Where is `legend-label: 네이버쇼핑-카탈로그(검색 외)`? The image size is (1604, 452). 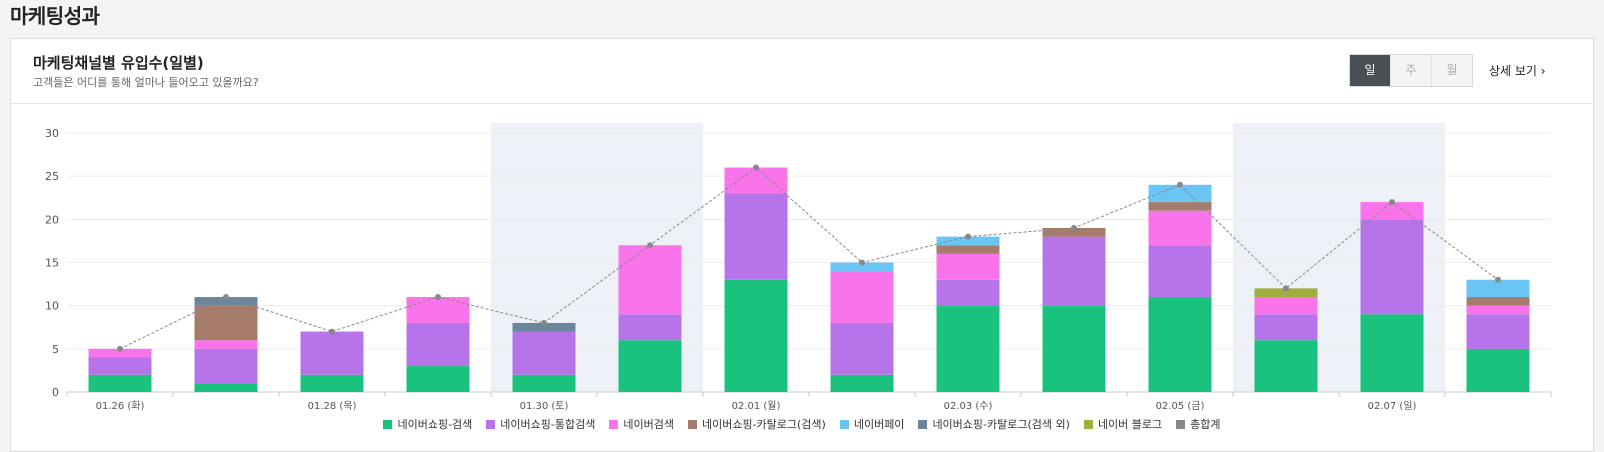 legend-label: 네이버쇼핑-카탈로그(검색 외) is located at coordinates (1001, 424).